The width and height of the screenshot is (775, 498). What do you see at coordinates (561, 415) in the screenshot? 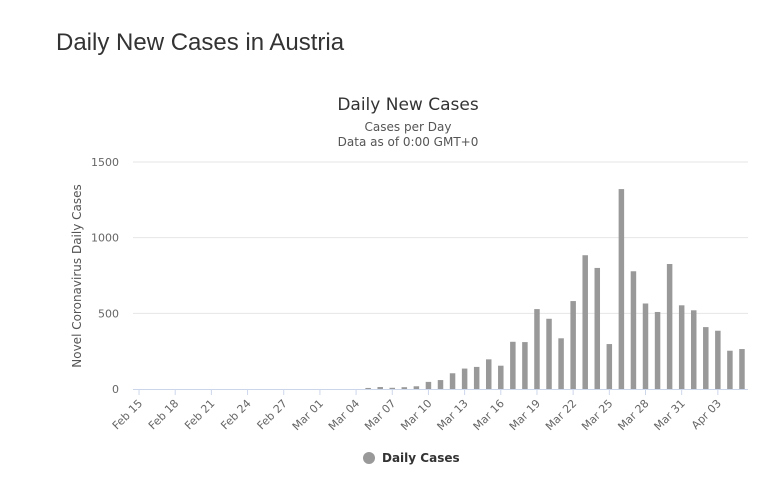
I see `x-tick-label: Mar 22` at bounding box center [561, 415].